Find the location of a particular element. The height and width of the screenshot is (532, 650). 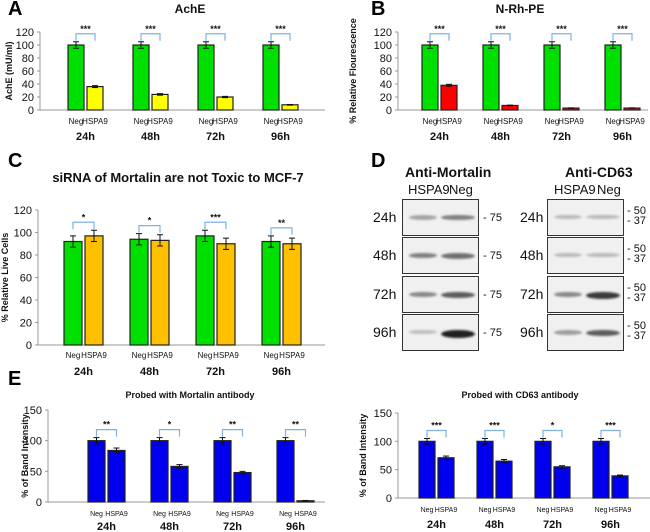

y-tick-label: 50 is located at coordinates (386, 471).